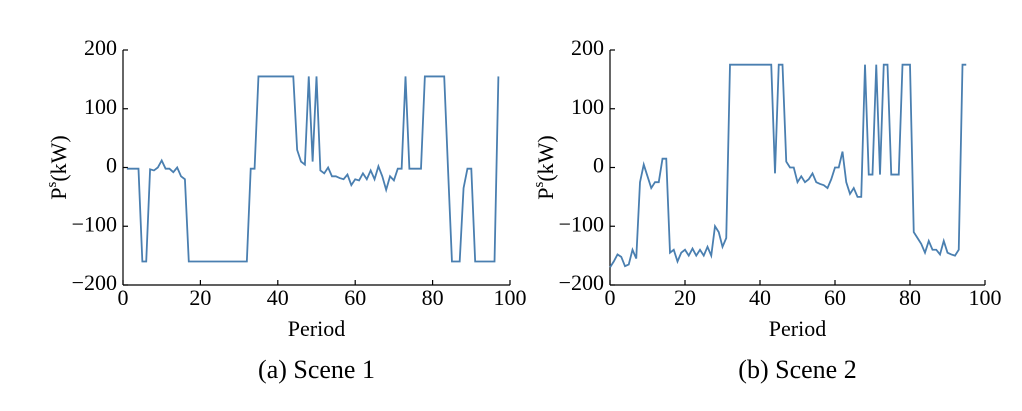 Image resolution: width=1022 pixels, height=411 pixels. What do you see at coordinates (316, 369) in the screenshot?
I see `chart-title: (a) Scene 1` at bounding box center [316, 369].